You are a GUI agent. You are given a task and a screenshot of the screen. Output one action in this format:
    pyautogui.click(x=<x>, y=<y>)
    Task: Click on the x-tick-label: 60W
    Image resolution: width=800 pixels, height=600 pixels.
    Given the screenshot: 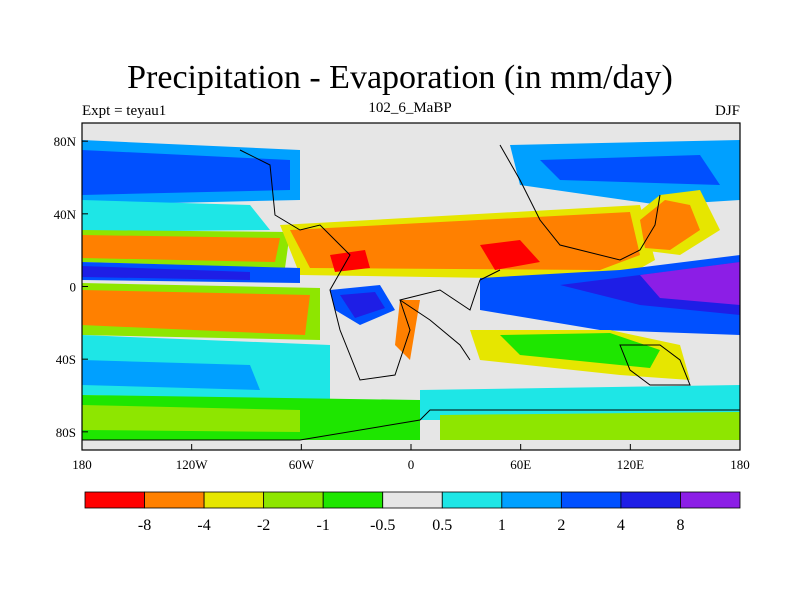 What is the action you would take?
    pyautogui.click(x=302, y=464)
    